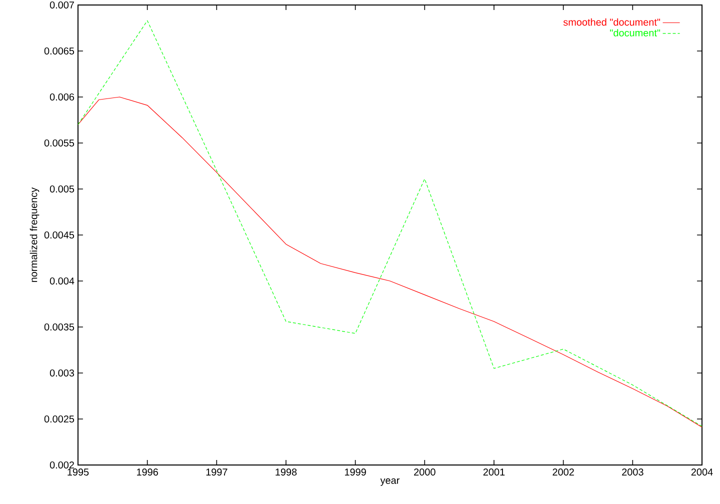  I want to click on x-tick-label: 1998, so click(286, 472).